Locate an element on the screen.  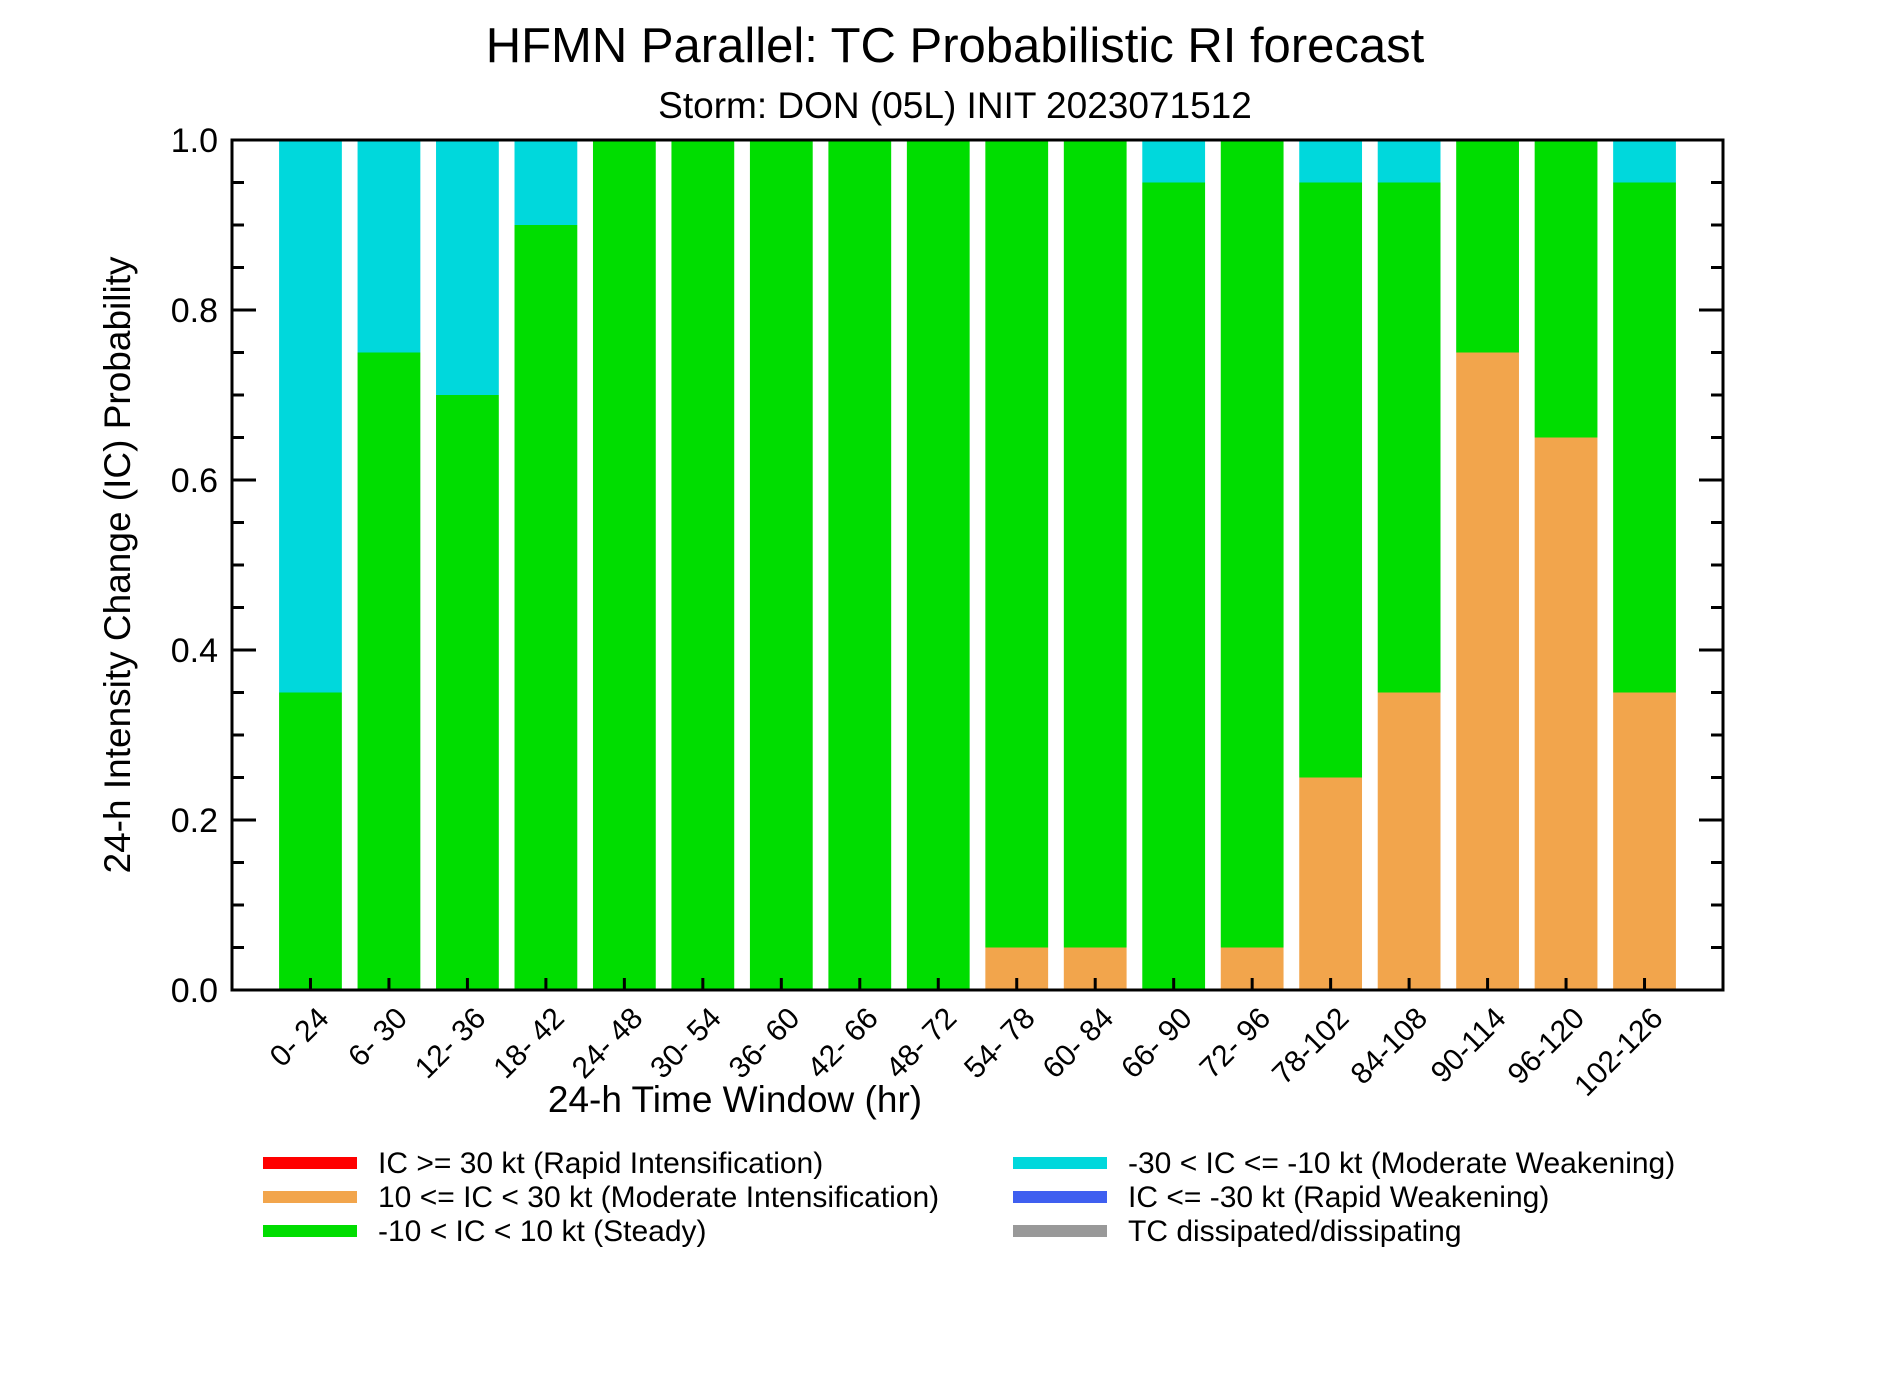
legend-label: IC >= 30 kt (Rapid Intensification) is located at coordinates (600, 1163).